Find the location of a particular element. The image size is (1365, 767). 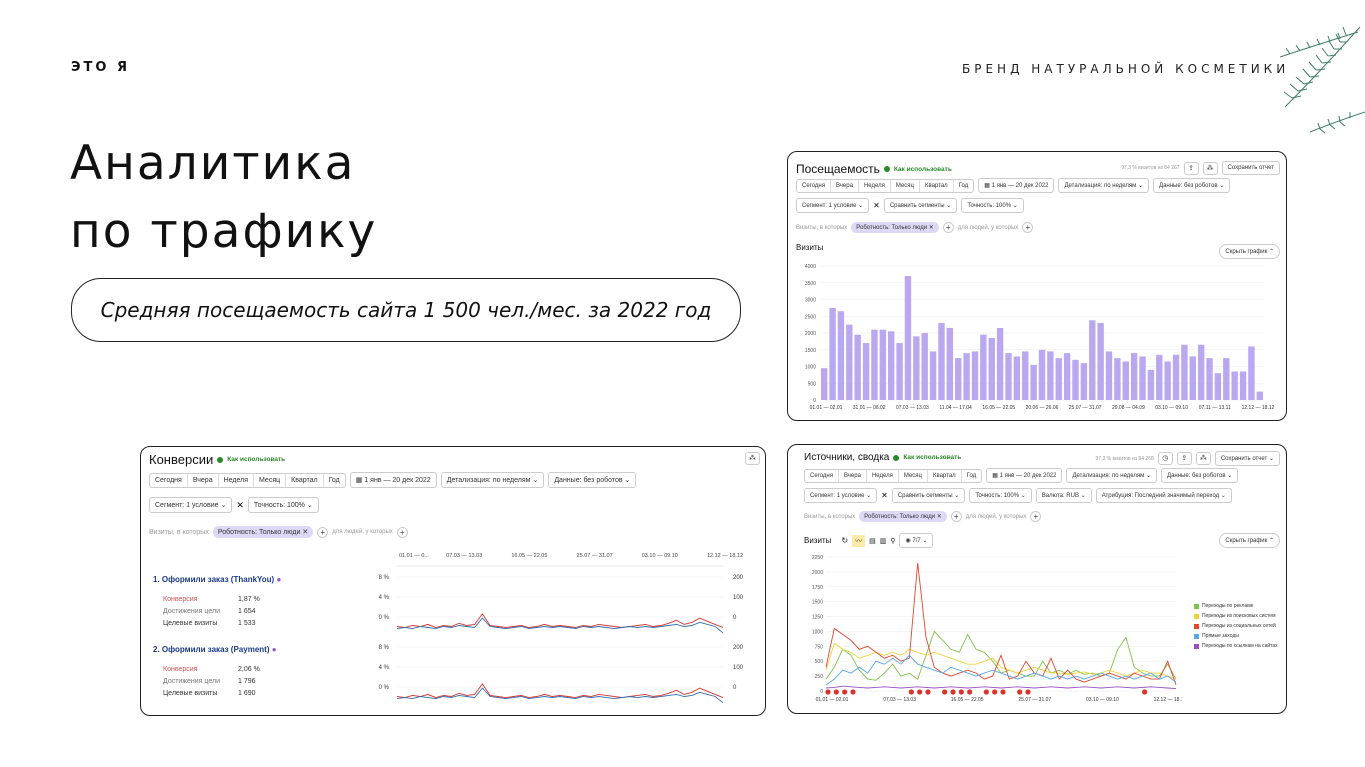

bar-chart-icon: ▥ is located at coordinates (883, 541).